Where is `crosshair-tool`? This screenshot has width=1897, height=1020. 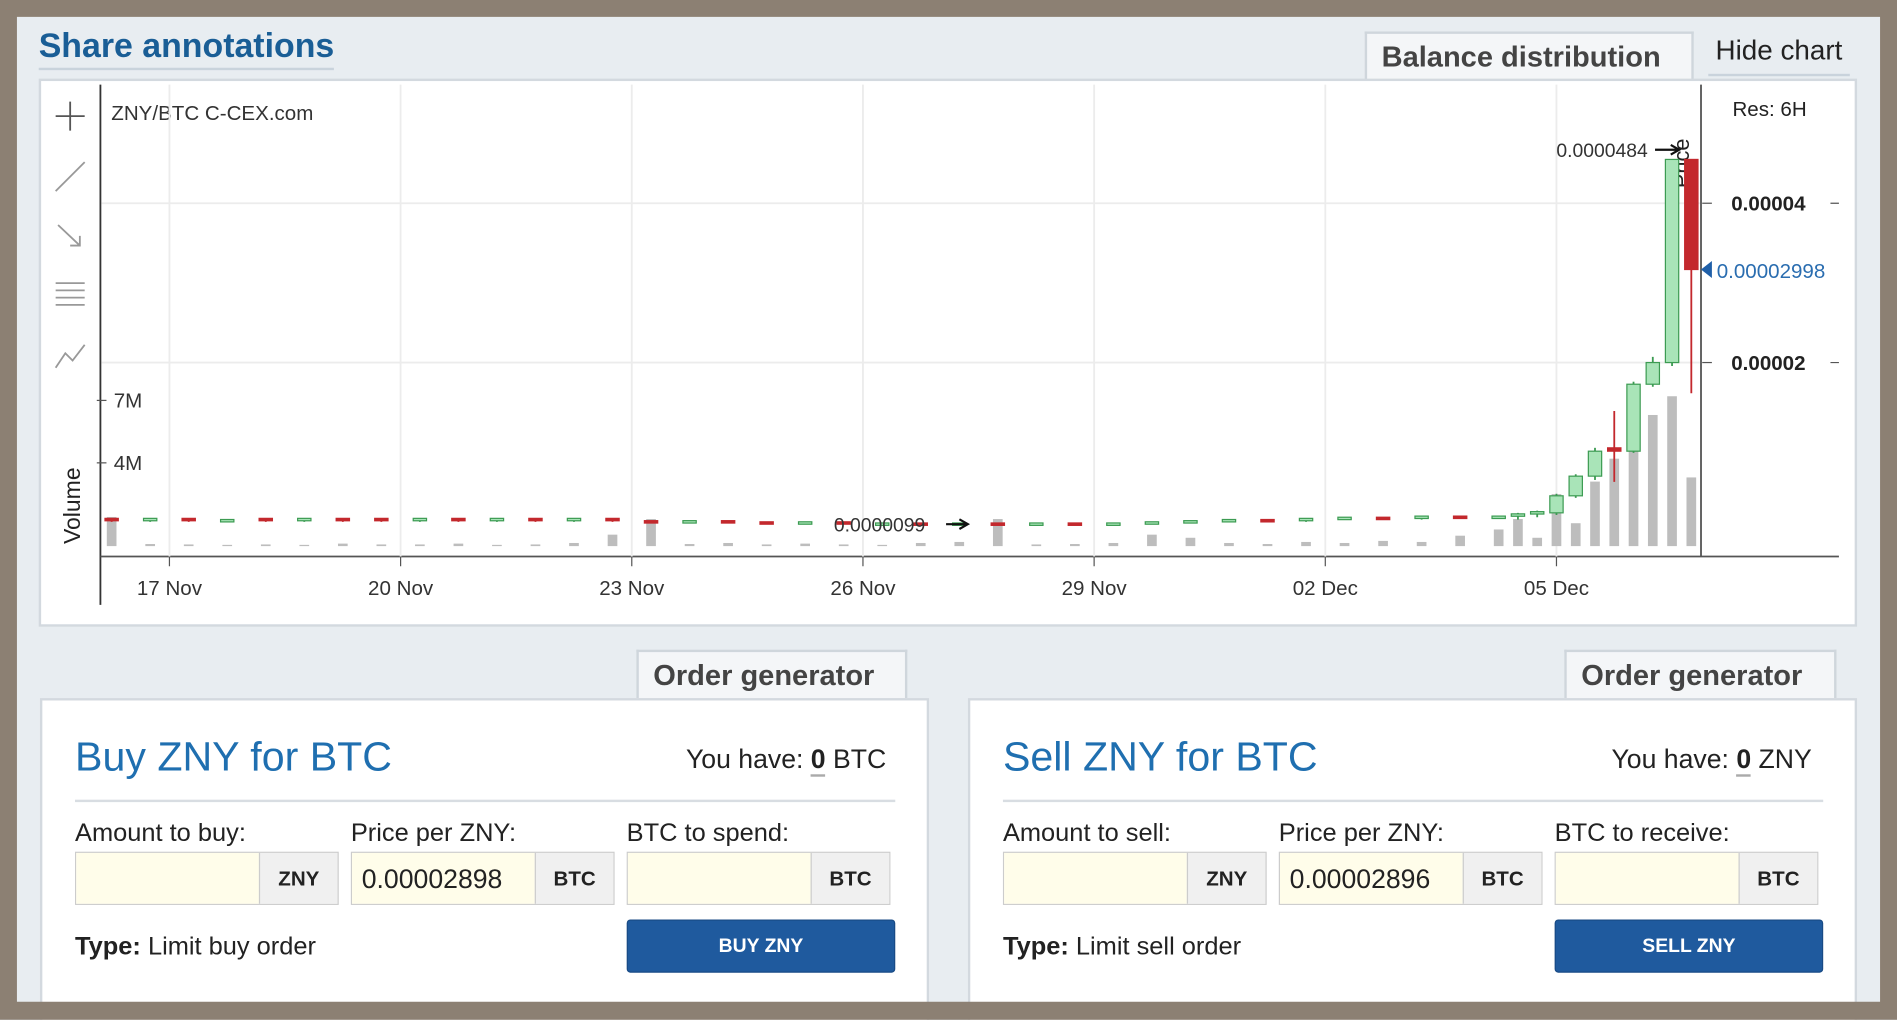
crosshair-tool is located at coordinates (70, 116).